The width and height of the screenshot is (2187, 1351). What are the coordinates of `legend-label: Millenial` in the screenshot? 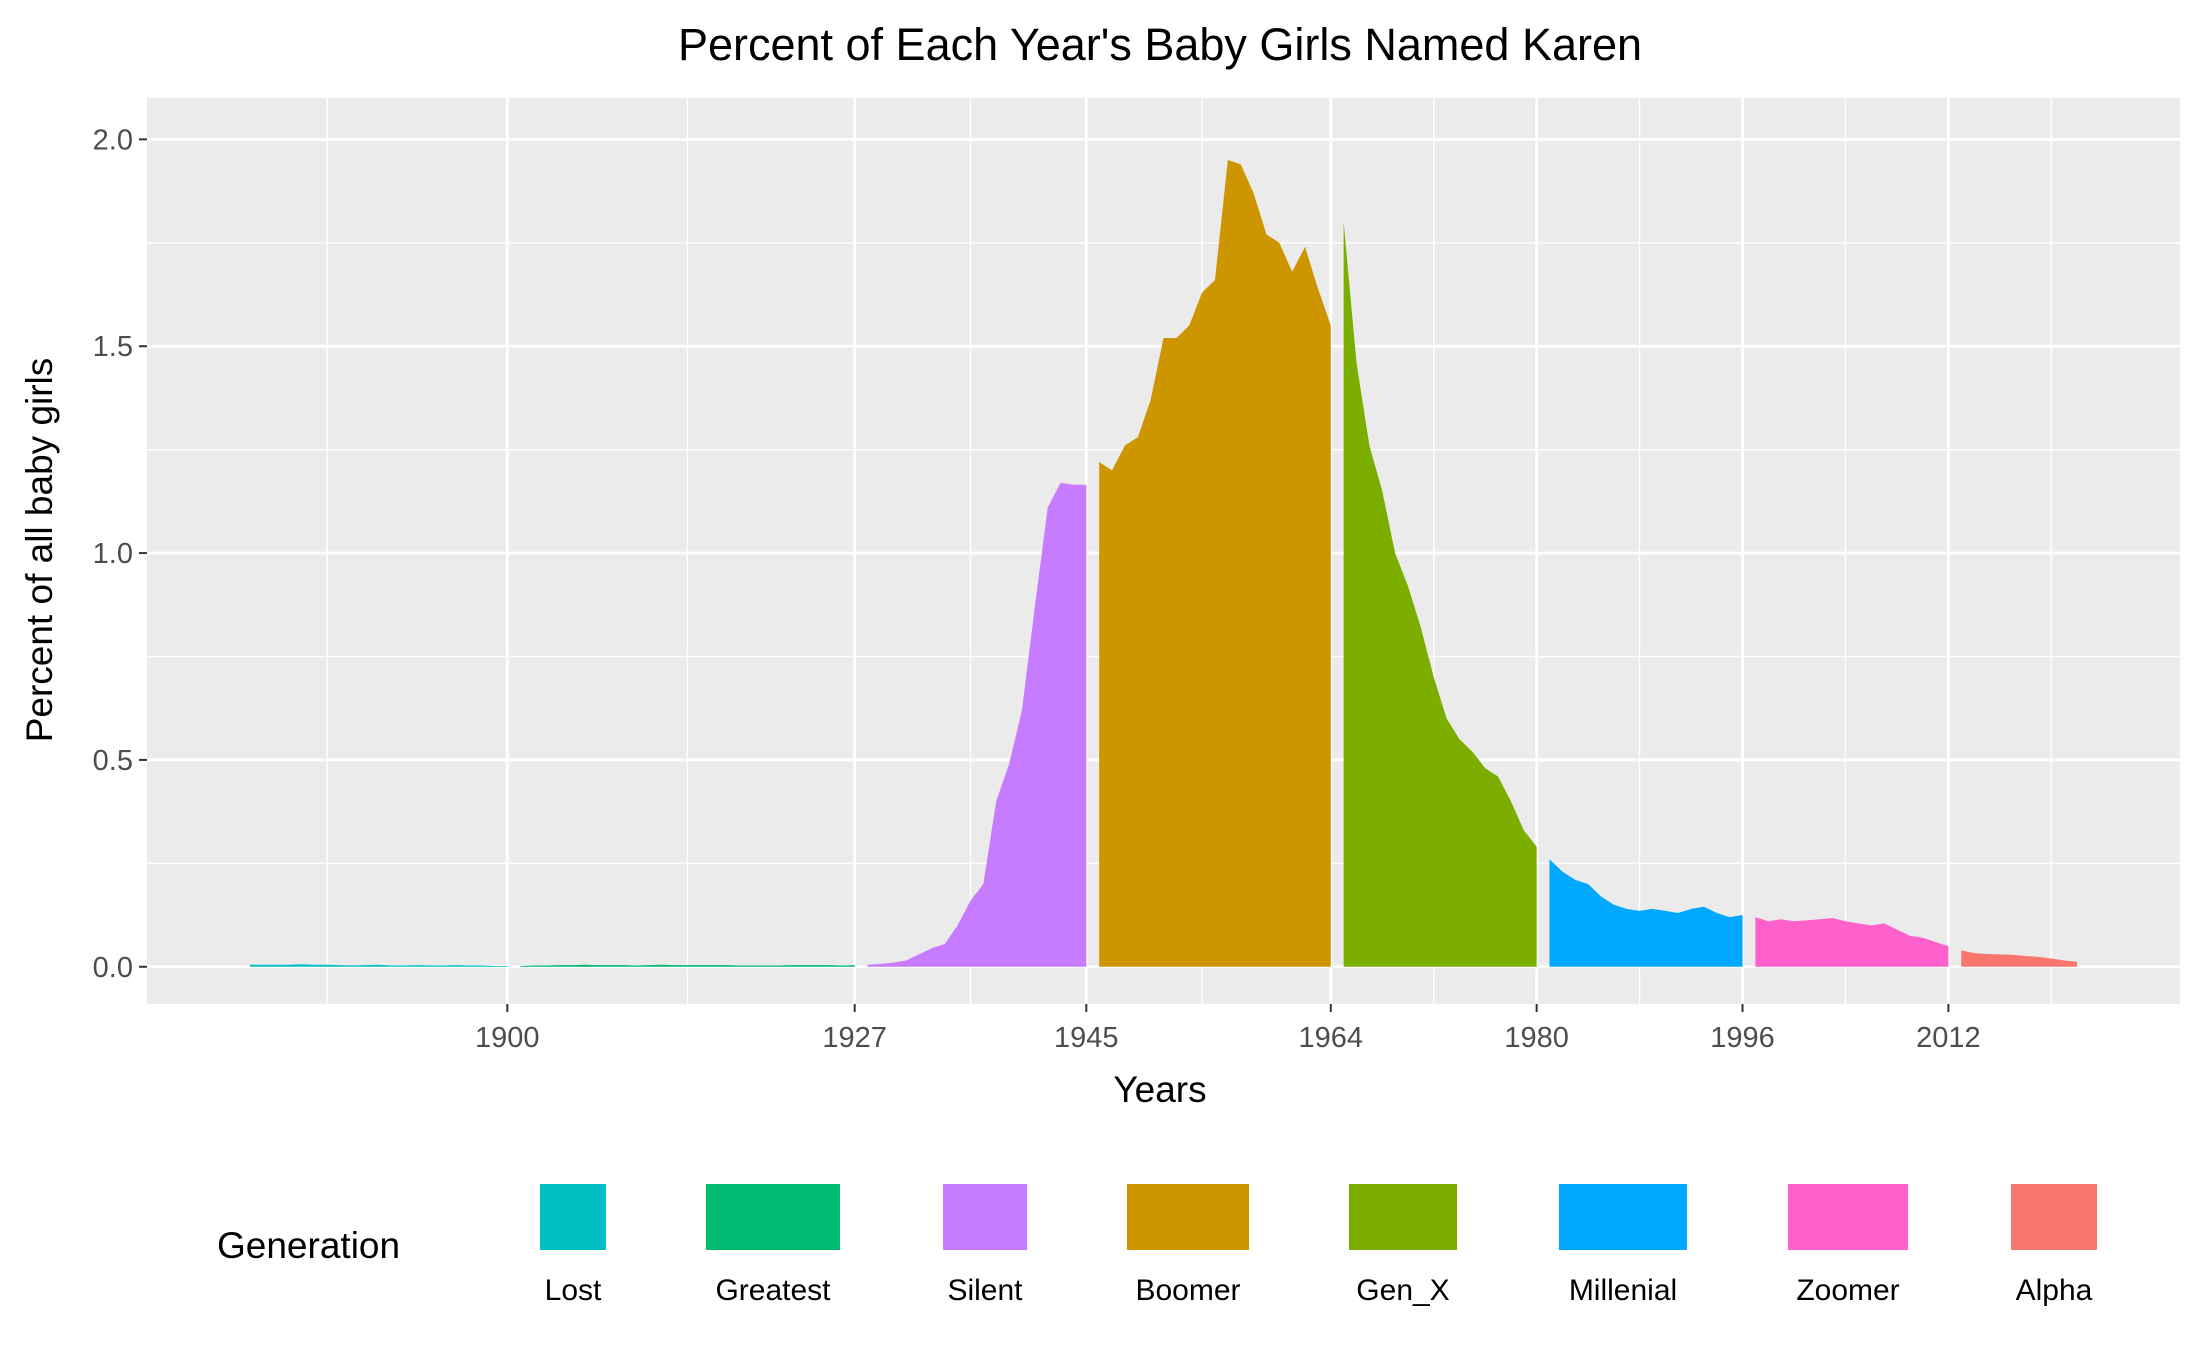 It's located at (1623, 1290).